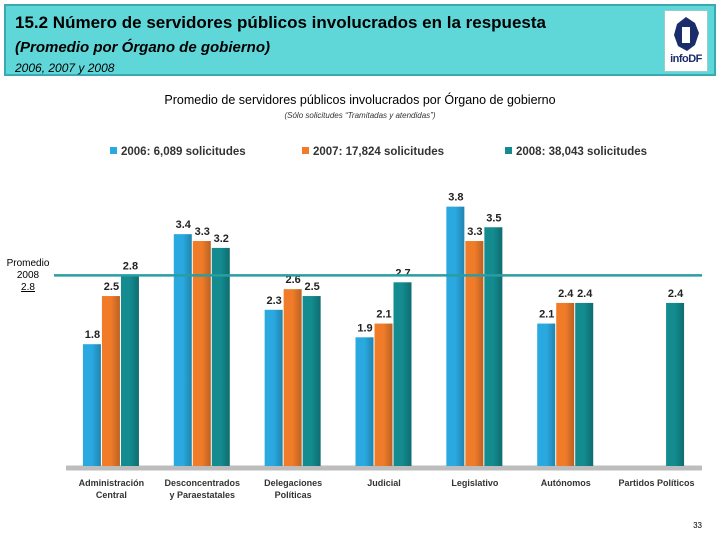 The height and width of the screenshot is (540, 720). Describe the element at coordinates (384, 483) in the screenshot. I see `category-label: Judicial` at that location.